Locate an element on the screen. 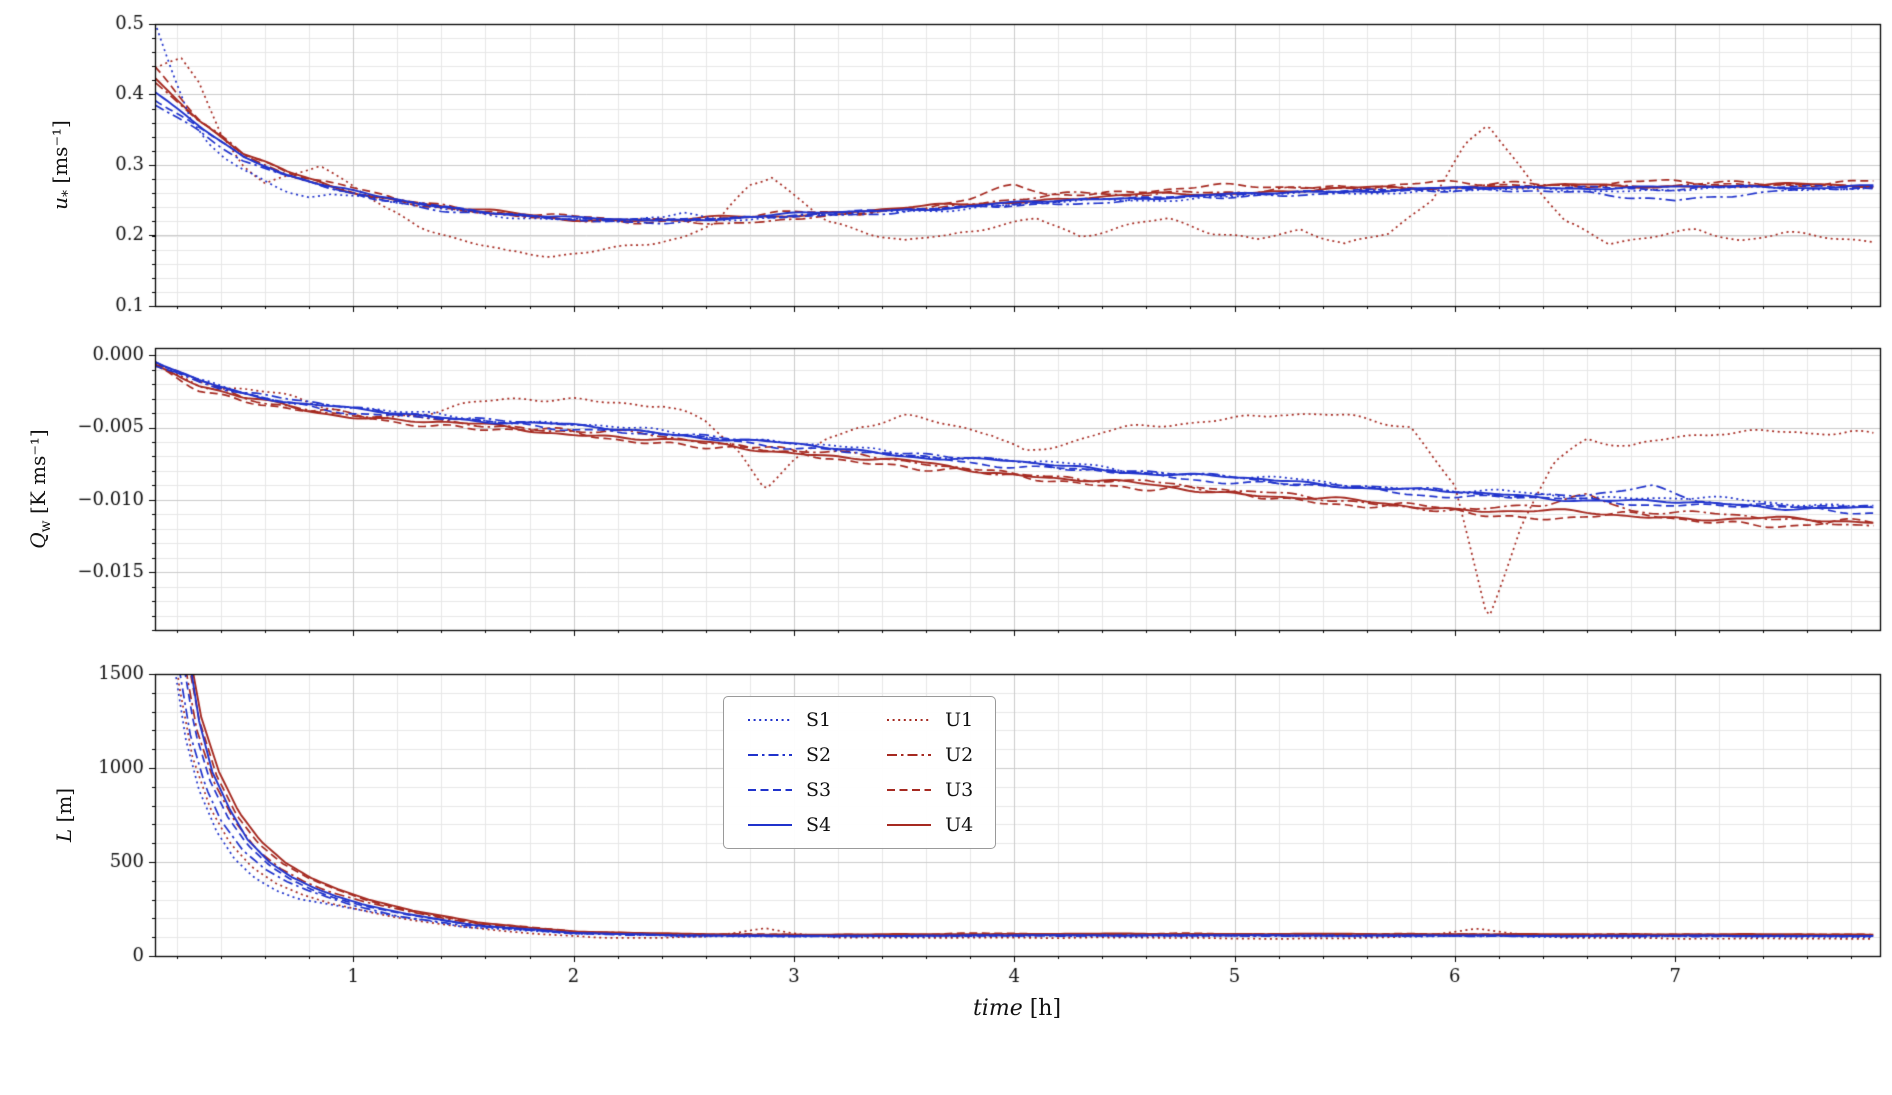 The width and height of the screenshot is (1892, 1095). legend-entry-u1: U1 is located at coordinates (929, 720).